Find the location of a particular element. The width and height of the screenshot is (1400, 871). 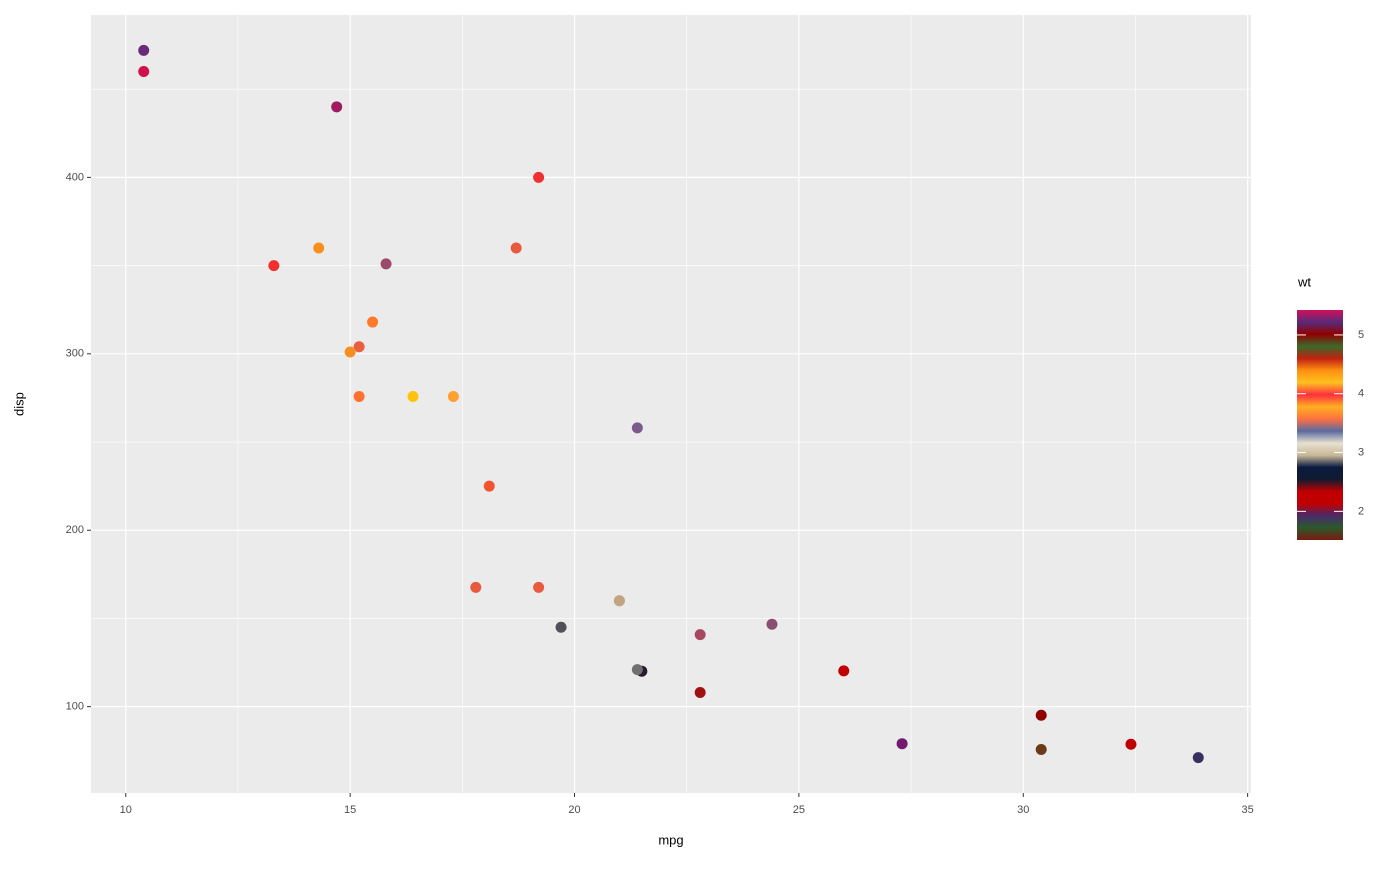

y-axis-title: disp is located at coordinates (18, 404).